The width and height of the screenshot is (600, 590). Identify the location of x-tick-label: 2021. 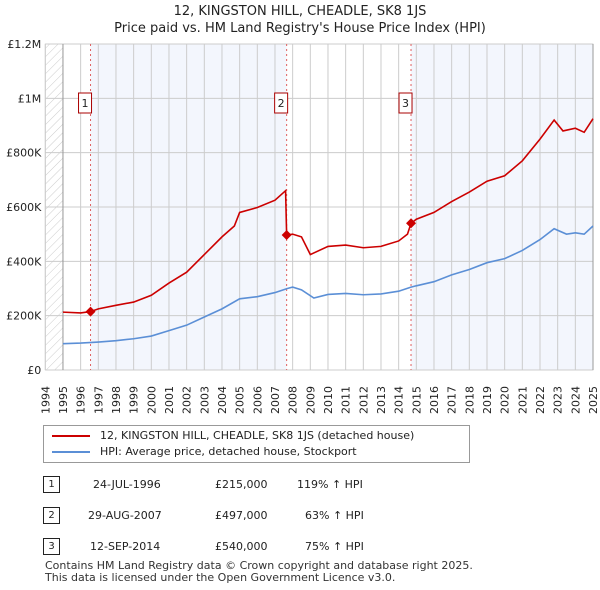
(522, 400).